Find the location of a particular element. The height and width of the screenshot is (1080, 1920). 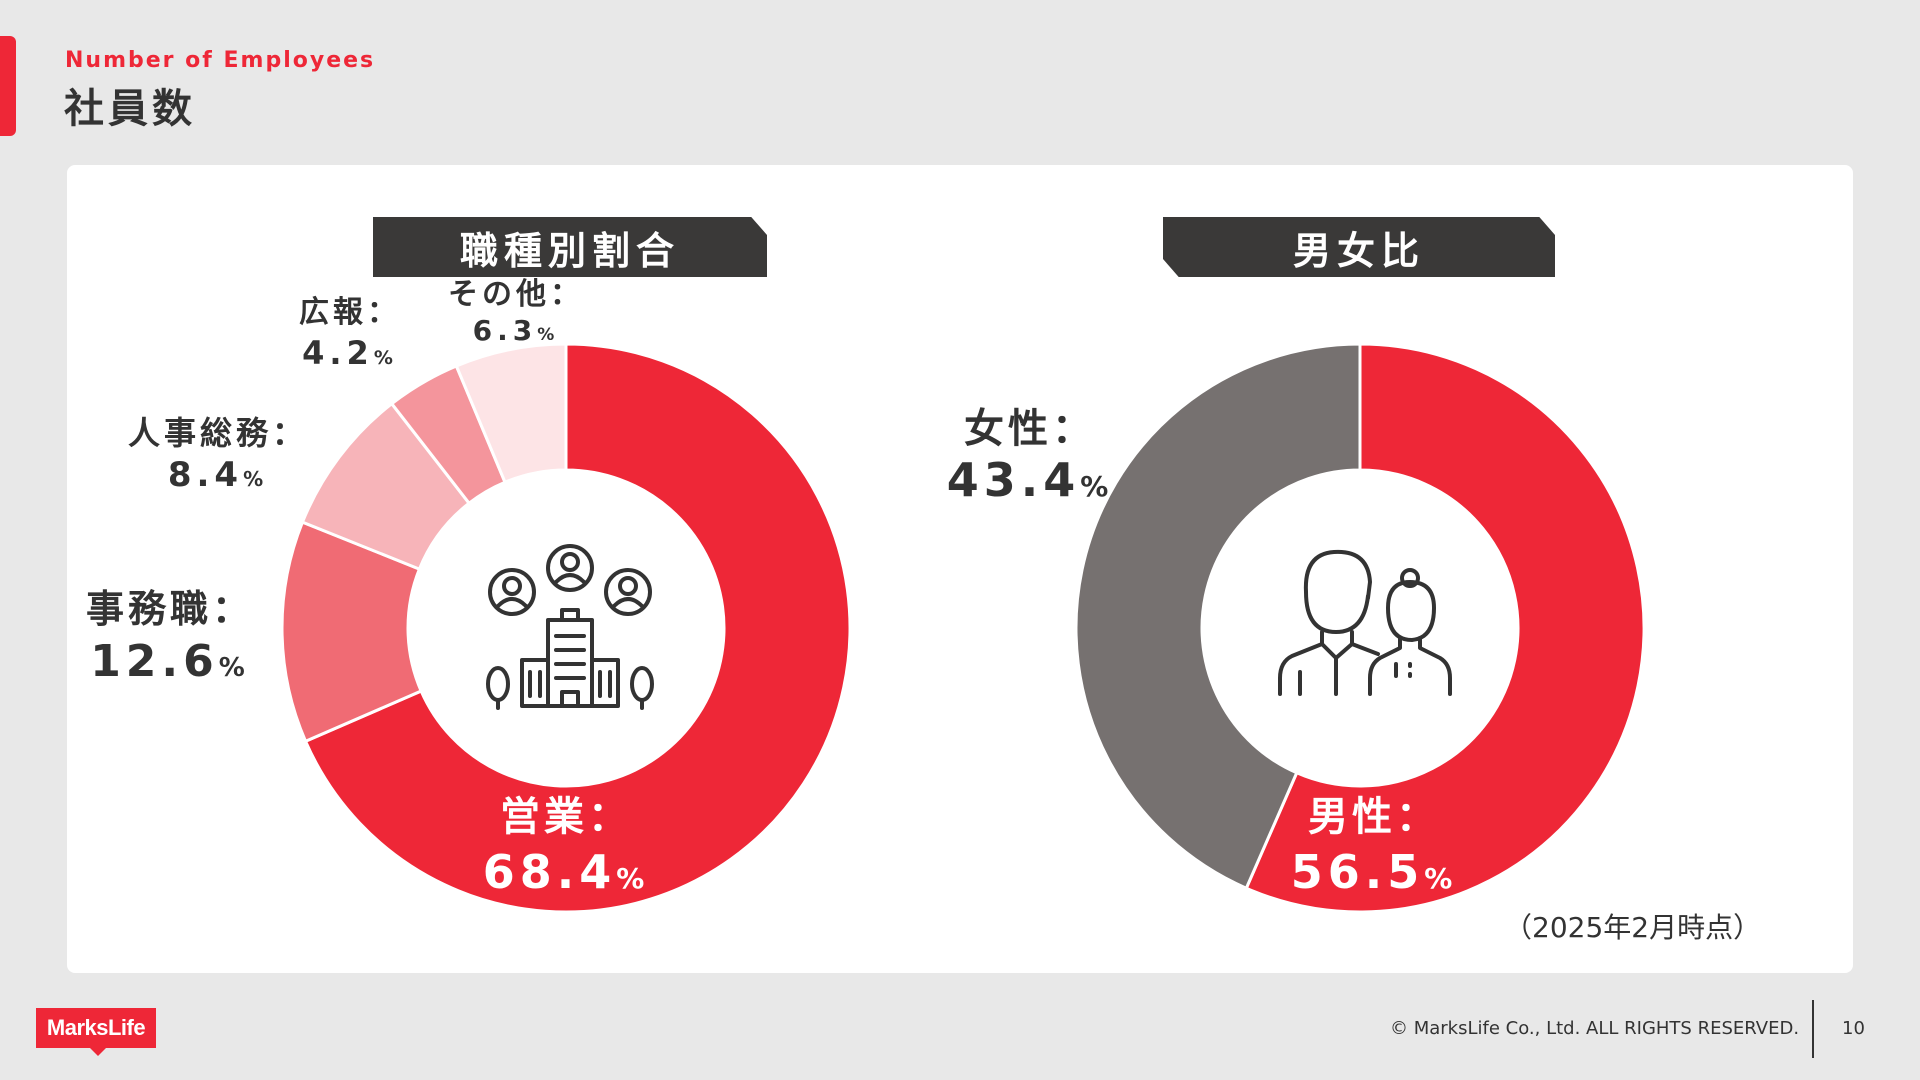

man-woman-icon is located at coordinates (1365, 622).